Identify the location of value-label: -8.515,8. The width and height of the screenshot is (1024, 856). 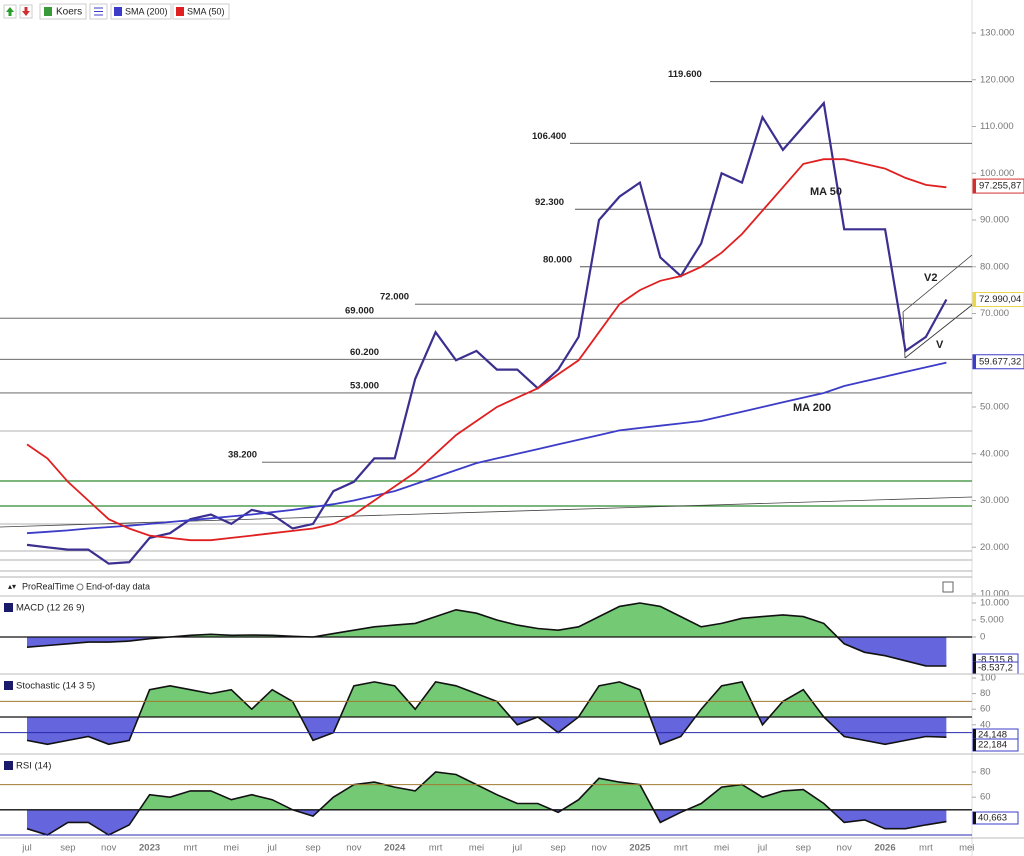
(995, 660).